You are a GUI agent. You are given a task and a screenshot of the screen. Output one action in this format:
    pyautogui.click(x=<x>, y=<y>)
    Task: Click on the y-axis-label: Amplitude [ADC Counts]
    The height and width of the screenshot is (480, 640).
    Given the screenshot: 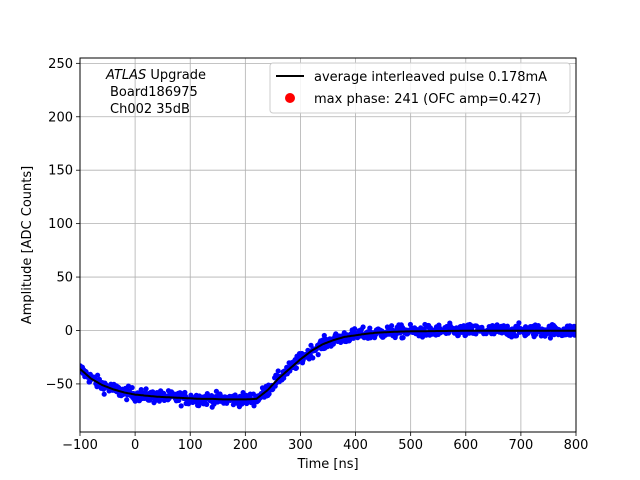 What is the action you would take?
    pyautogui.click(x=27, y=245)
    